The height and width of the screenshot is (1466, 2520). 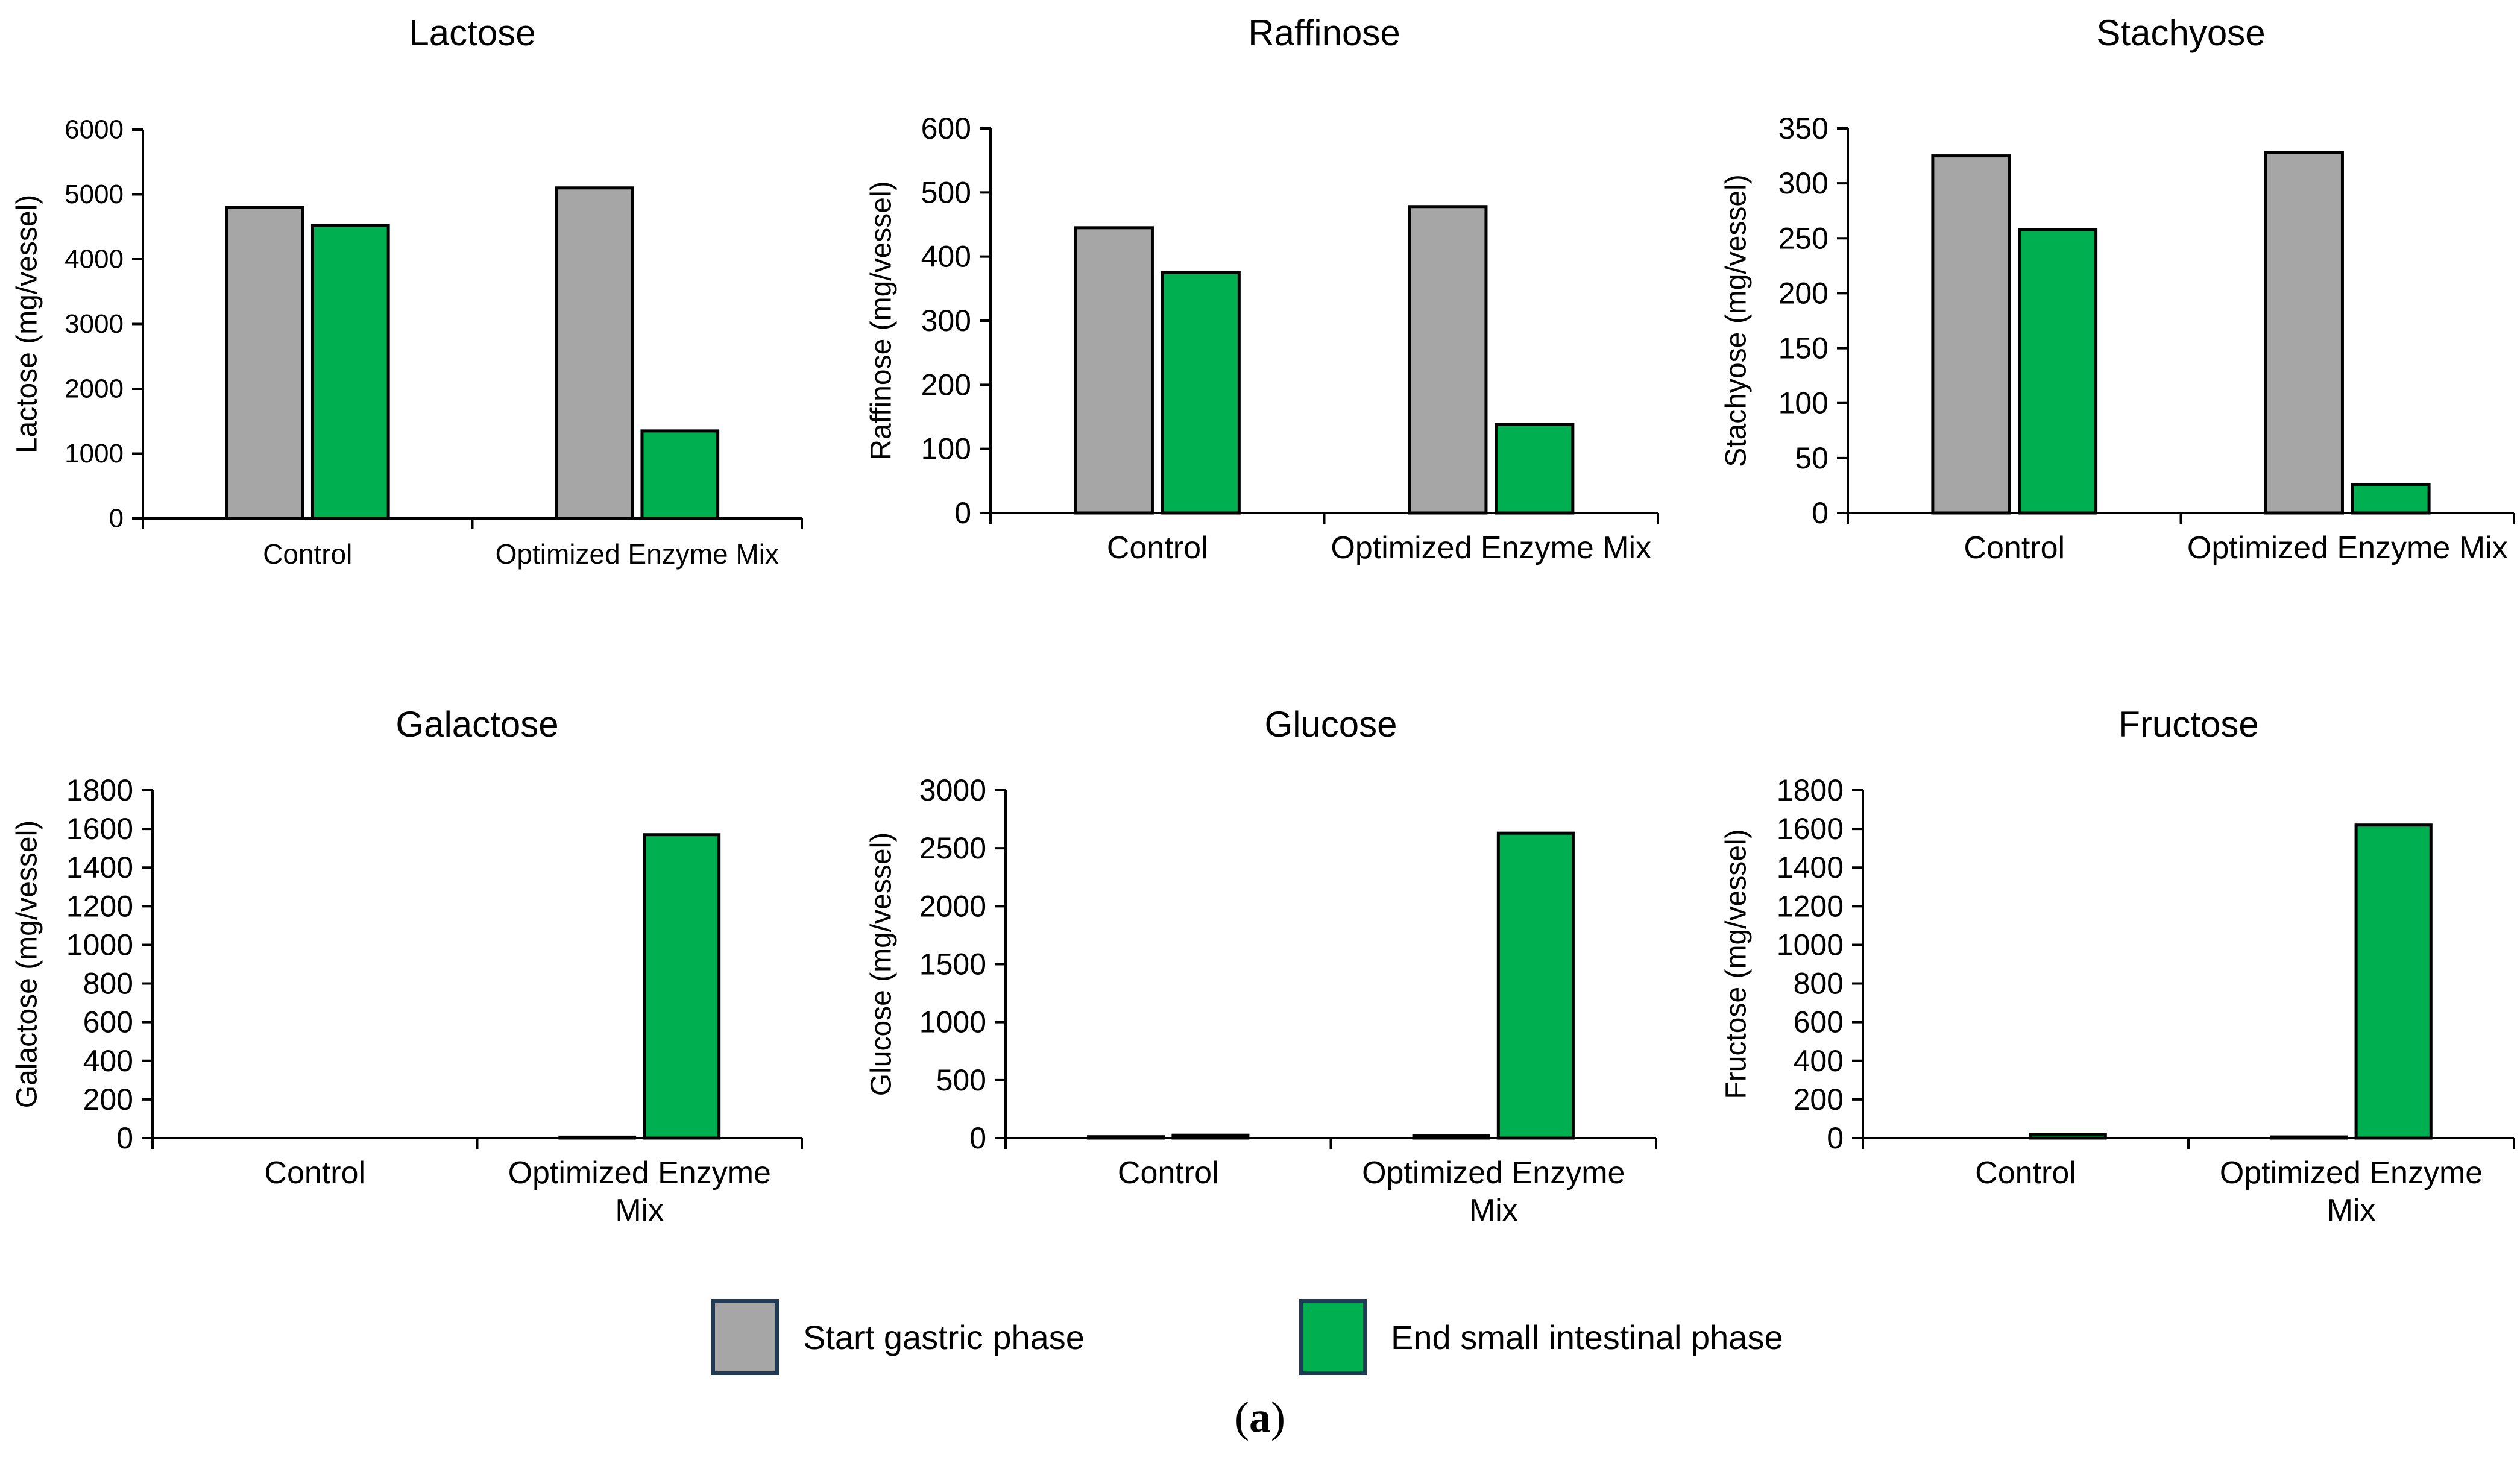 I want to click on legend-item-end: End small intestinal phase, so click(x=1541, y=1337).